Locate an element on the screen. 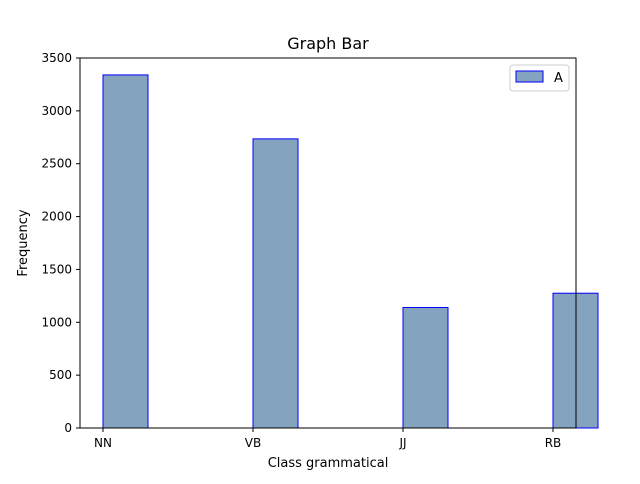 This screenshot has width=640, height=484. y-tick-label-2500: 2500 is located at coordinates (56, 164).